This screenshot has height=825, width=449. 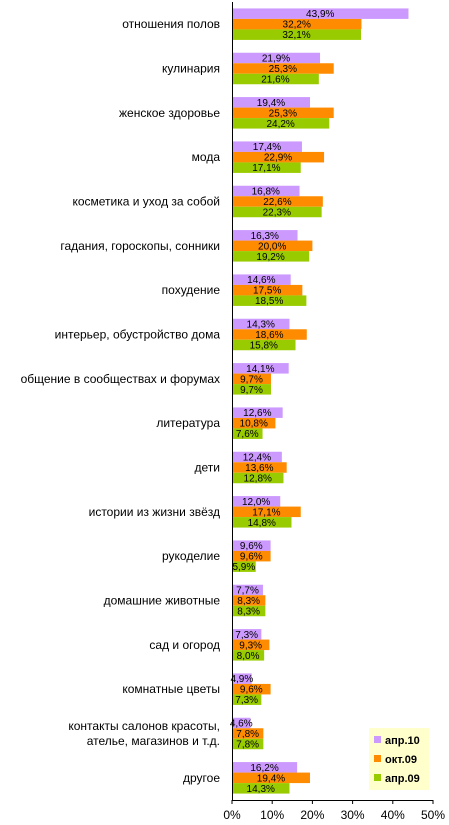 I want to click on category-label: комнатные цветы, so click(x=171, y=689).